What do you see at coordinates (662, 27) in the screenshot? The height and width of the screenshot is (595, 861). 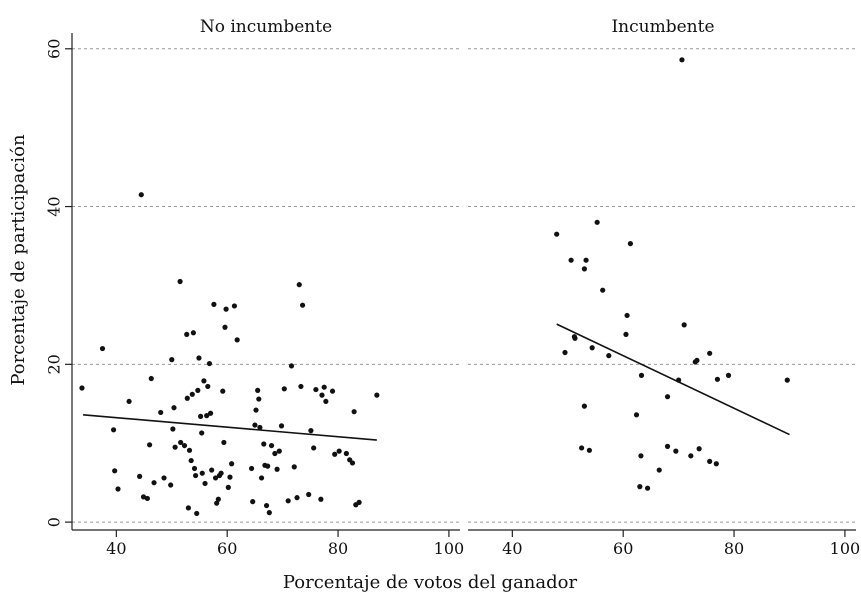 I see `panel-title-incumbente: Incumbente` at bounding box center [662, 27].